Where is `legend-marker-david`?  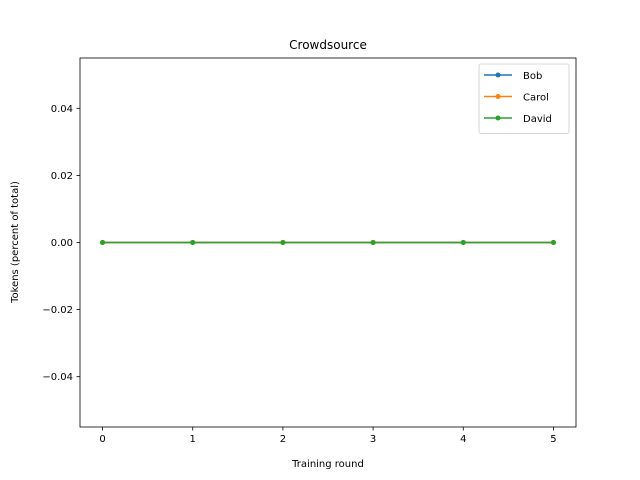
legend-marker-david is located at coordinates (498, 118).